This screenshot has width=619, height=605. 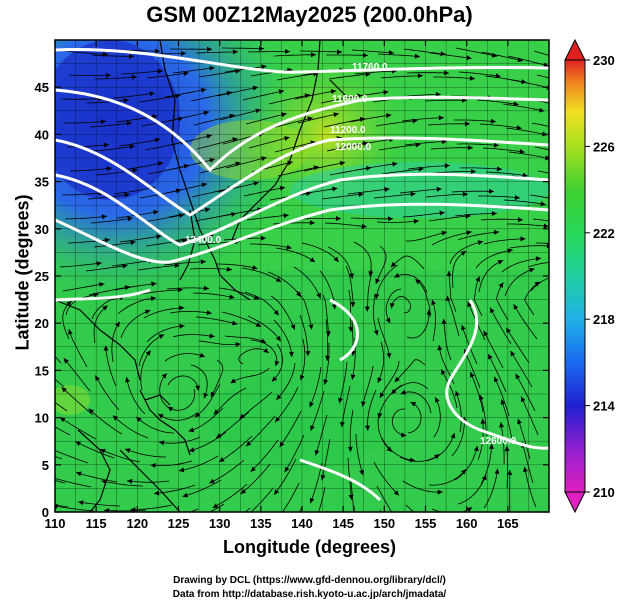 What do you see at coordinates (309, 14) in the screenshot?
I see `page-title: GSM 00Z12May2025 (200.0hPa)` at bounding box center [309, 14].